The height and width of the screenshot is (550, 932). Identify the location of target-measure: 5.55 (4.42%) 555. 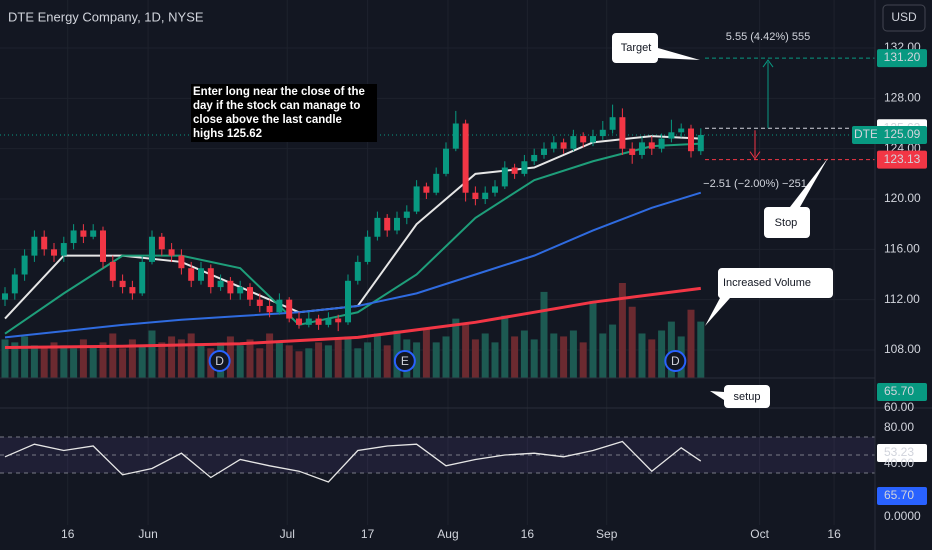
(768, 37).